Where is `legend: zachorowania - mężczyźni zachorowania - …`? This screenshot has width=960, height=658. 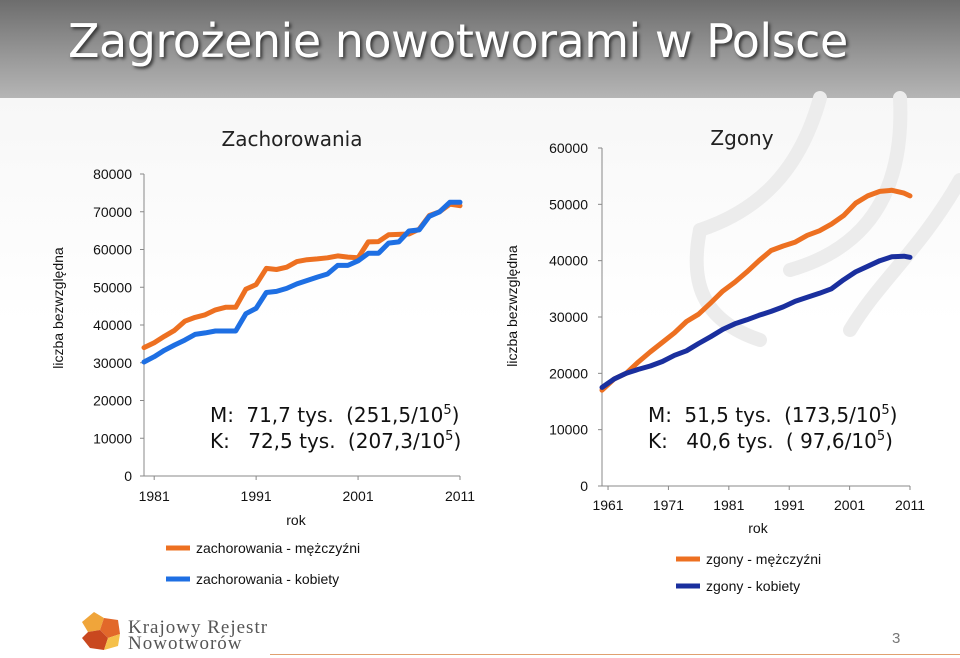 legend: zachorowania - mężczyźni zachorowania - … is located at coordinates (263, 563).